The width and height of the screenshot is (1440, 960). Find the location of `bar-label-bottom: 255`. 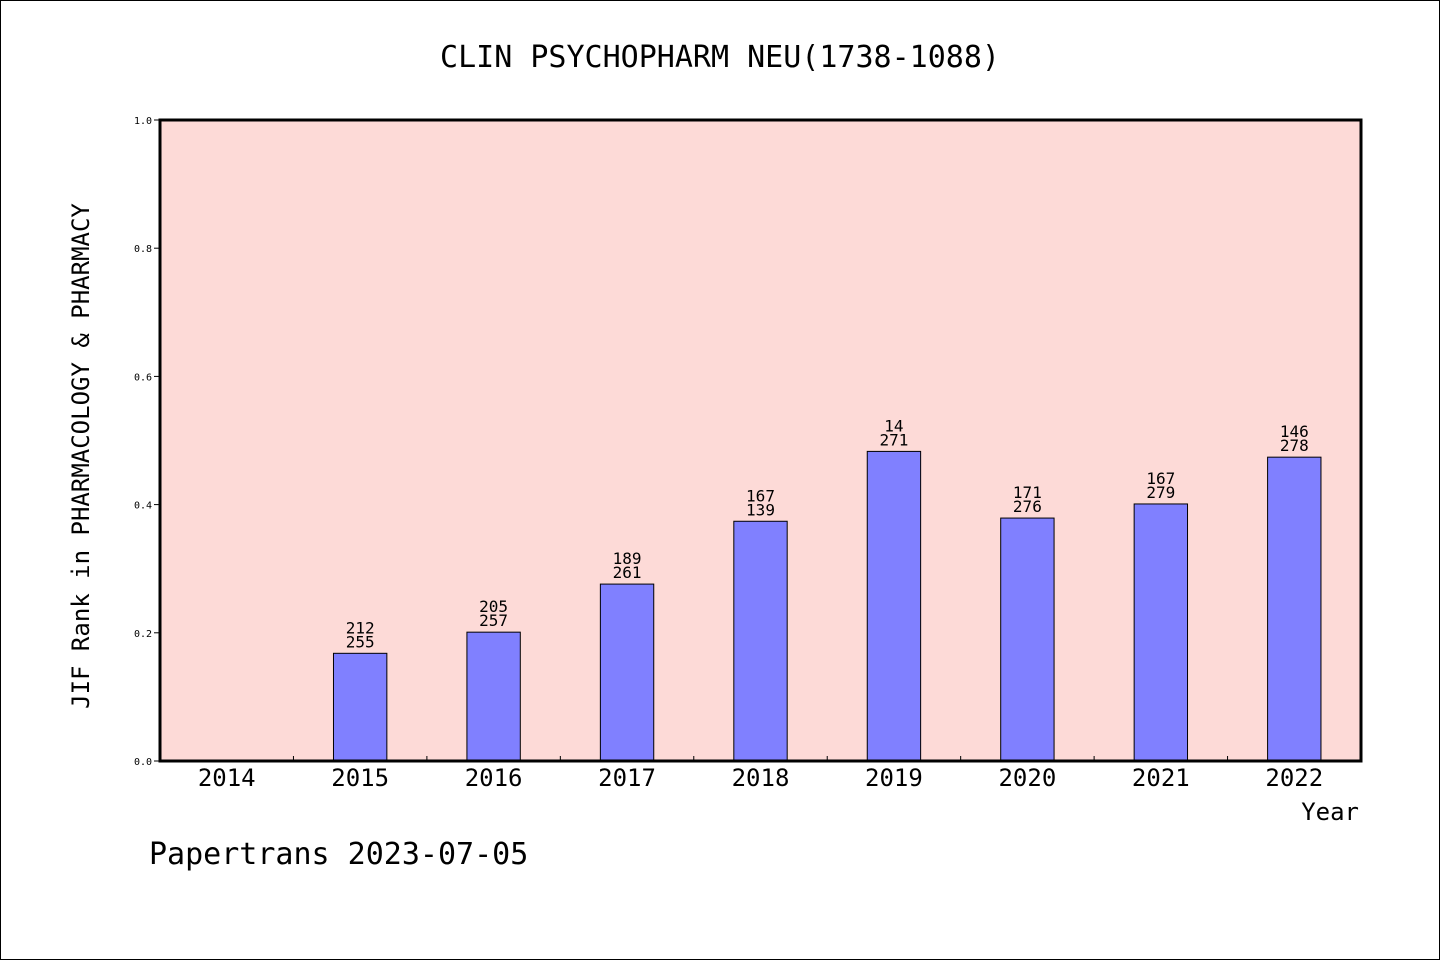

bar-label-bottom: 255 is located at coordinates (360, 641).